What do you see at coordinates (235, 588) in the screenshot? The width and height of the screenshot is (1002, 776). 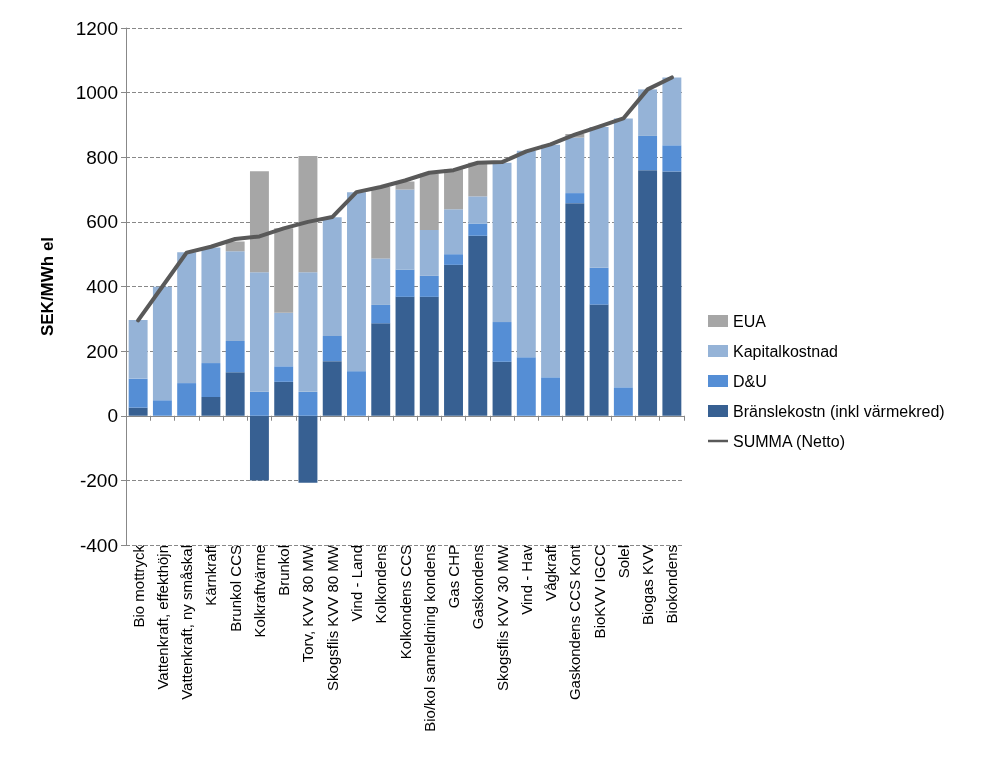 I see `x-tick-label: Brunkol CCS` at bounding box center [235, 588].